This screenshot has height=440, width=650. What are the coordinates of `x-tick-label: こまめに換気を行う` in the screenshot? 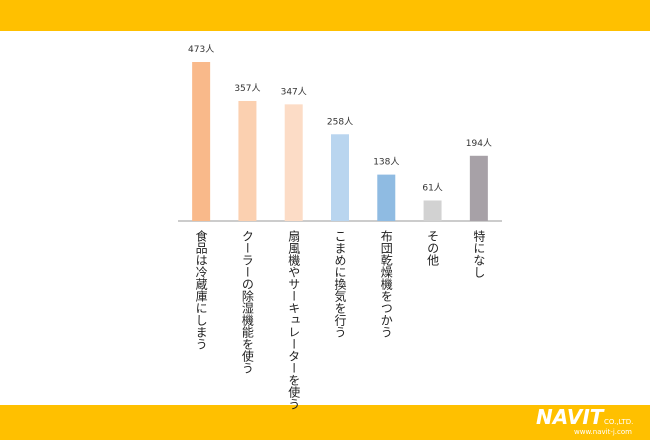 It's located at (340, 284).